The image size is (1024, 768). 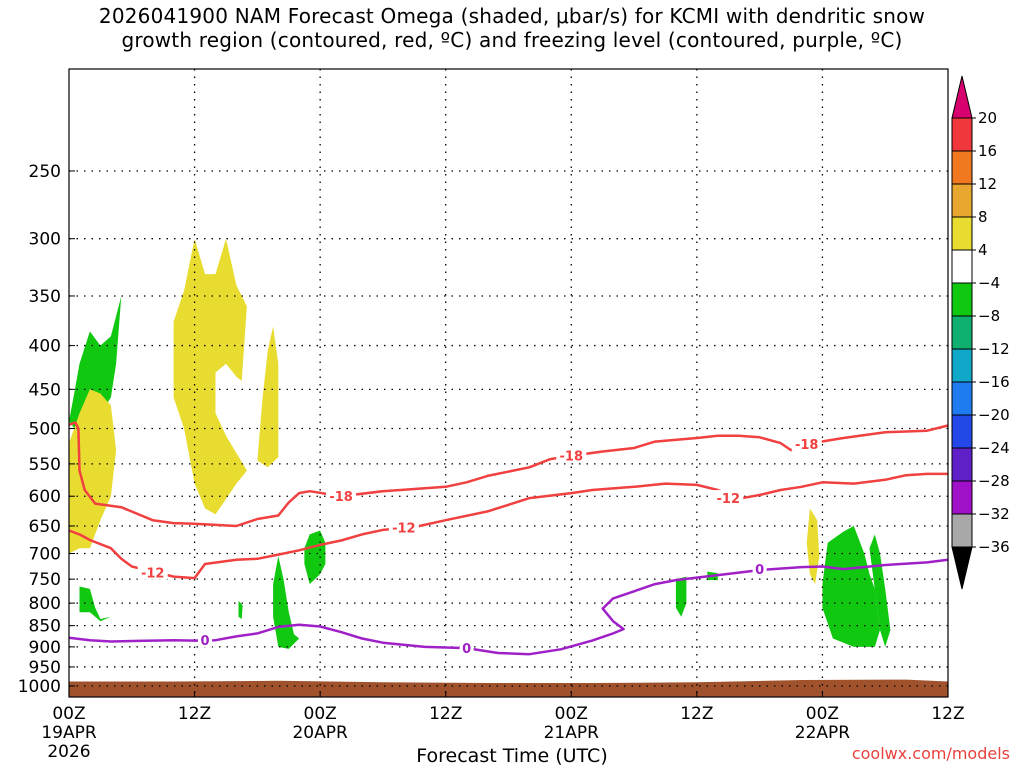 I want to click on y-tick-label-800: 800, so click(x=45, y=604).